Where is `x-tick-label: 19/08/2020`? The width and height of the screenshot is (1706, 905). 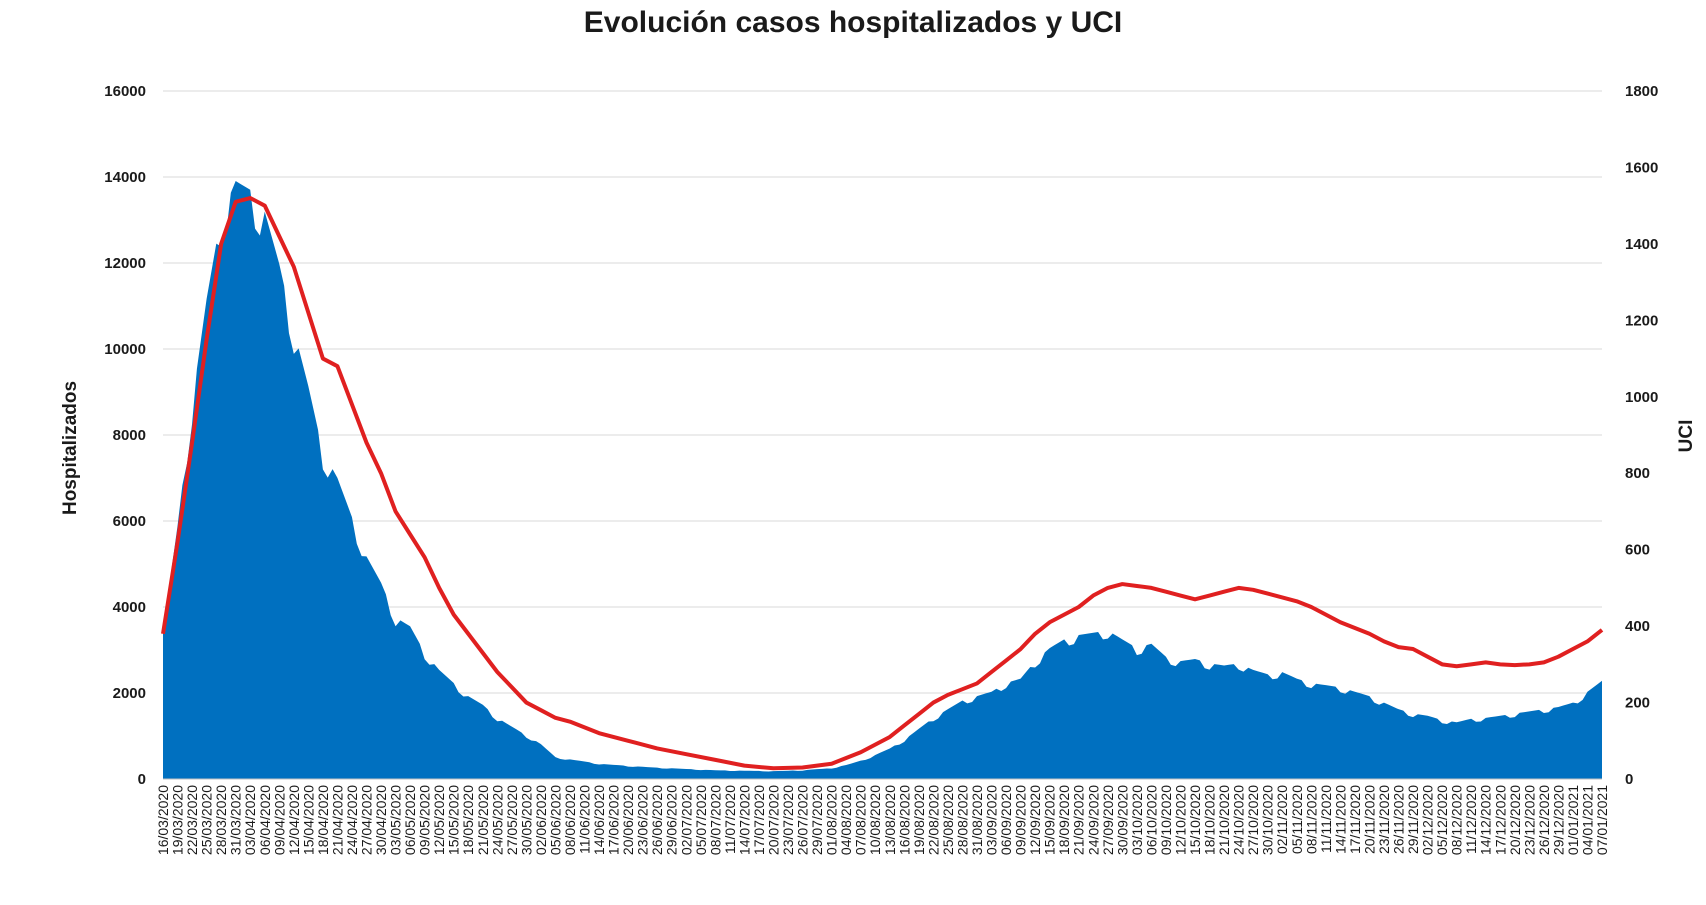 x-tick-label: 19/08/2020 is located at coordinates (919, 820).